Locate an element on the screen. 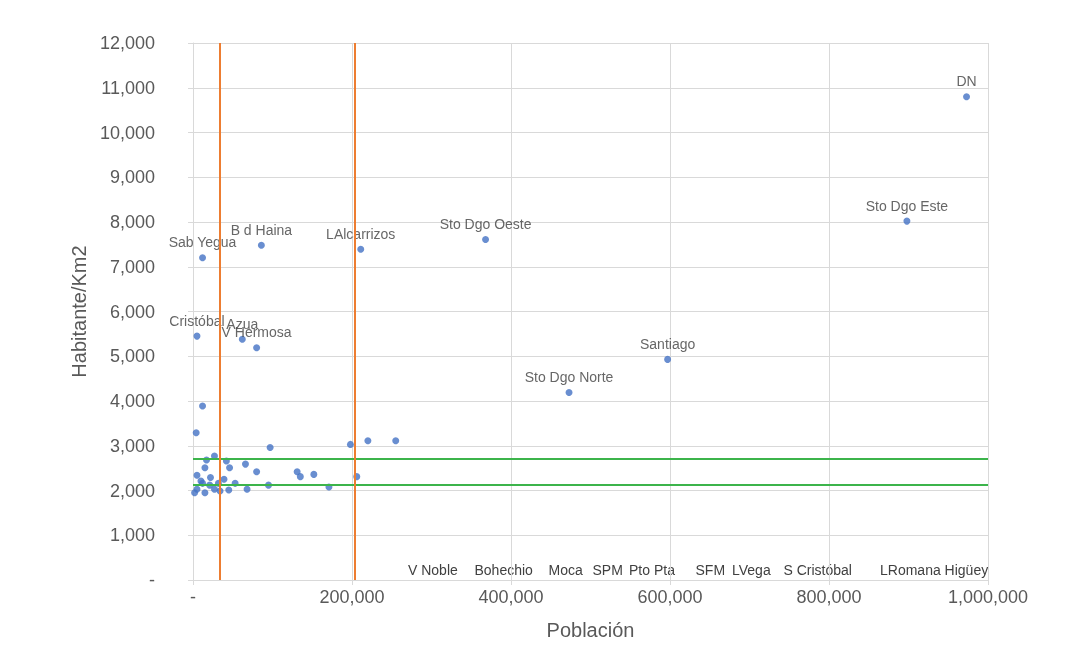 Image resolution: width=1066 pixels, height=668 pixels. annotation: V Noble is located at coordinates (433, 570).